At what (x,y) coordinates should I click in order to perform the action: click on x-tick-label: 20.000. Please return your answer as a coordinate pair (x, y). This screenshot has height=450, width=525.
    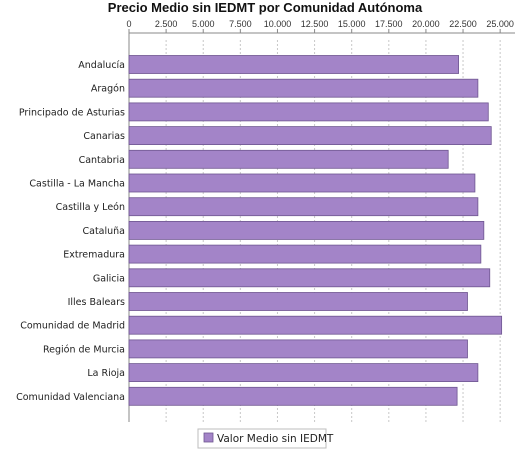
    Looking at the image, I should click on (426, 24).